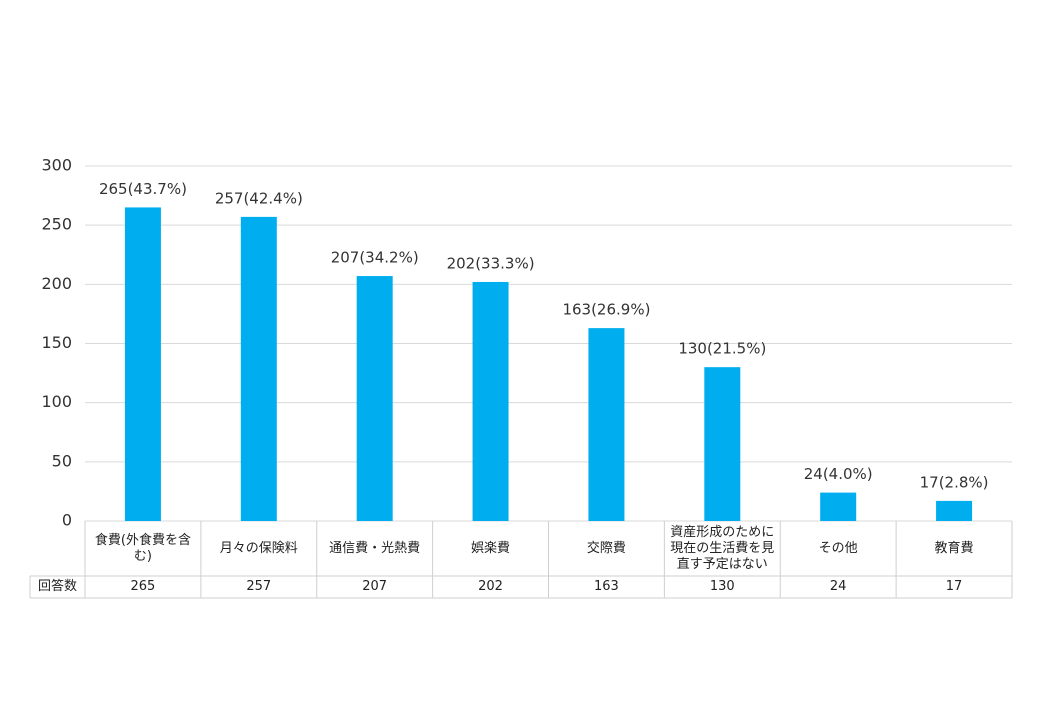 The width and height of the screenshot is (1040, 720). What do you see at coordinates (606, 586) in the screenshot?
I see `table-value: 163` at bounding box center [606, 586].